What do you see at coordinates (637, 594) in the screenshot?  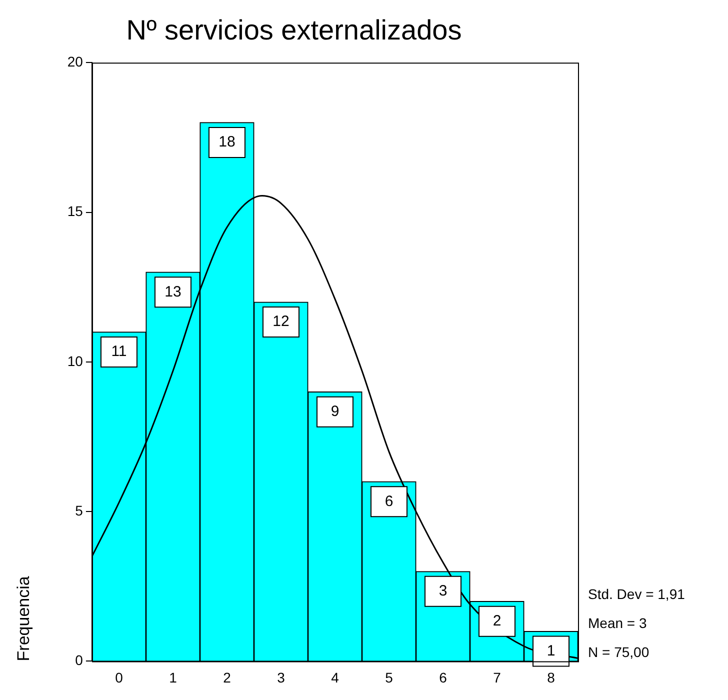 I see `text: Std. Dev = 1,91` at bounding box center [637, 594].